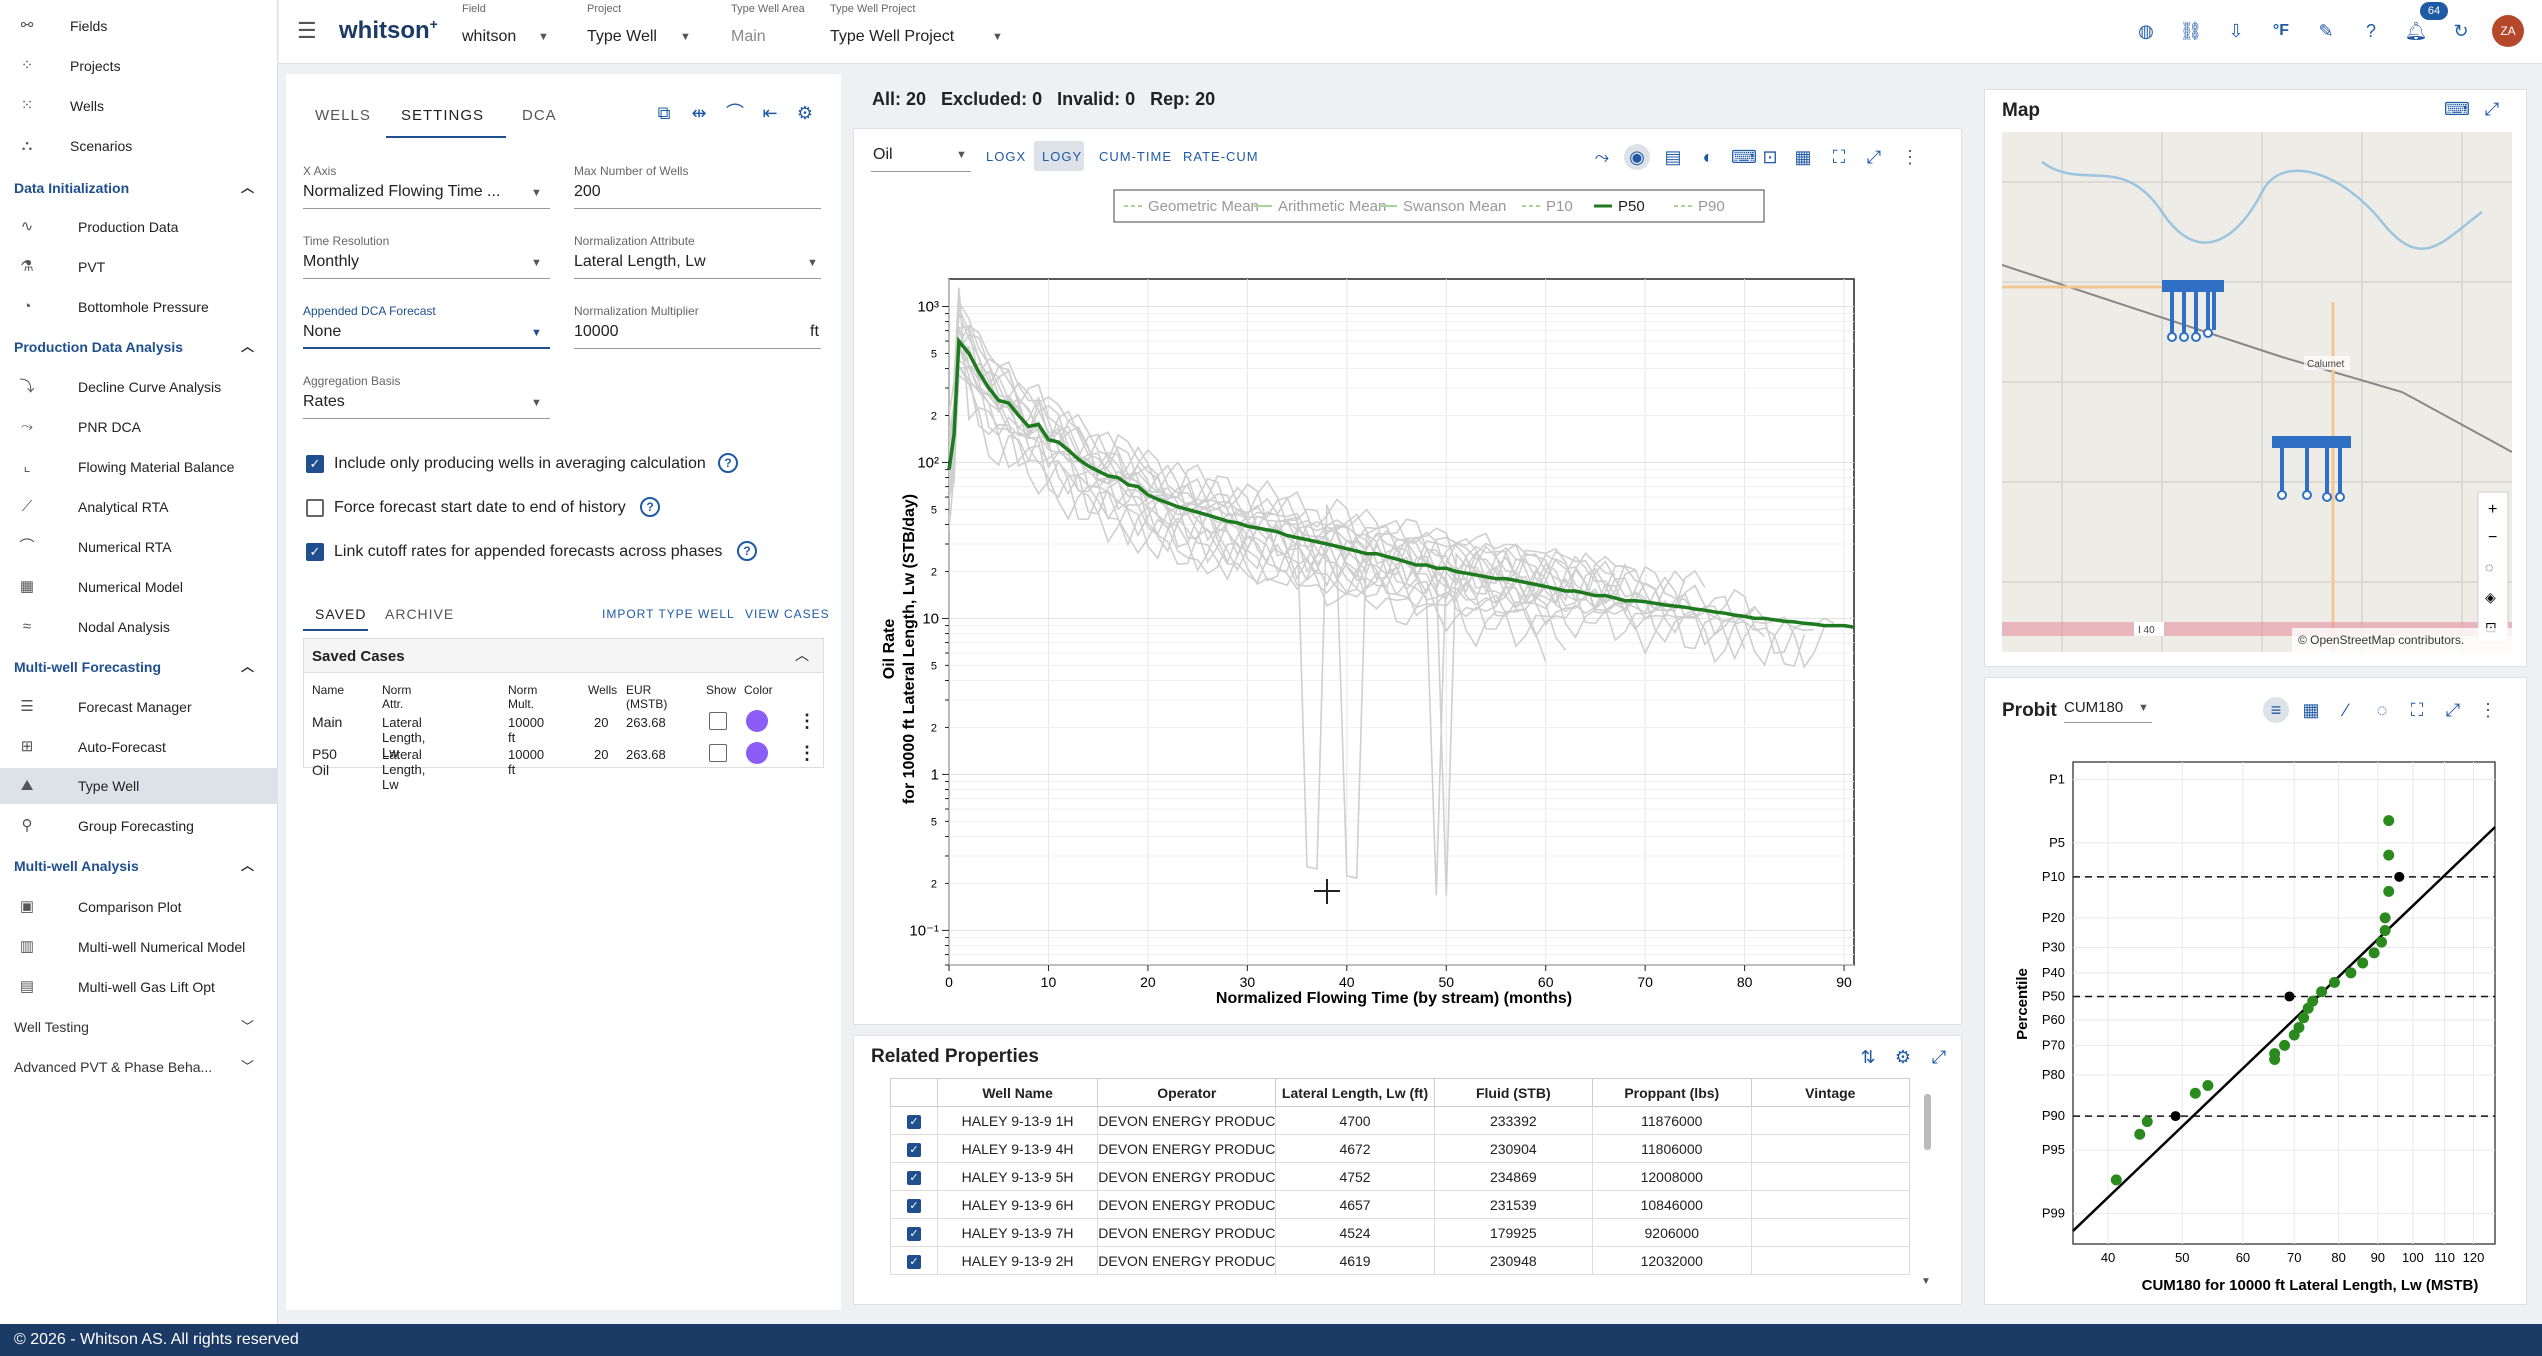  What do you see at coordinates (1221, 156) in the screenshot?
I see `rate-cum-button: RATE-CUM` at bounding box center [1221, 156].